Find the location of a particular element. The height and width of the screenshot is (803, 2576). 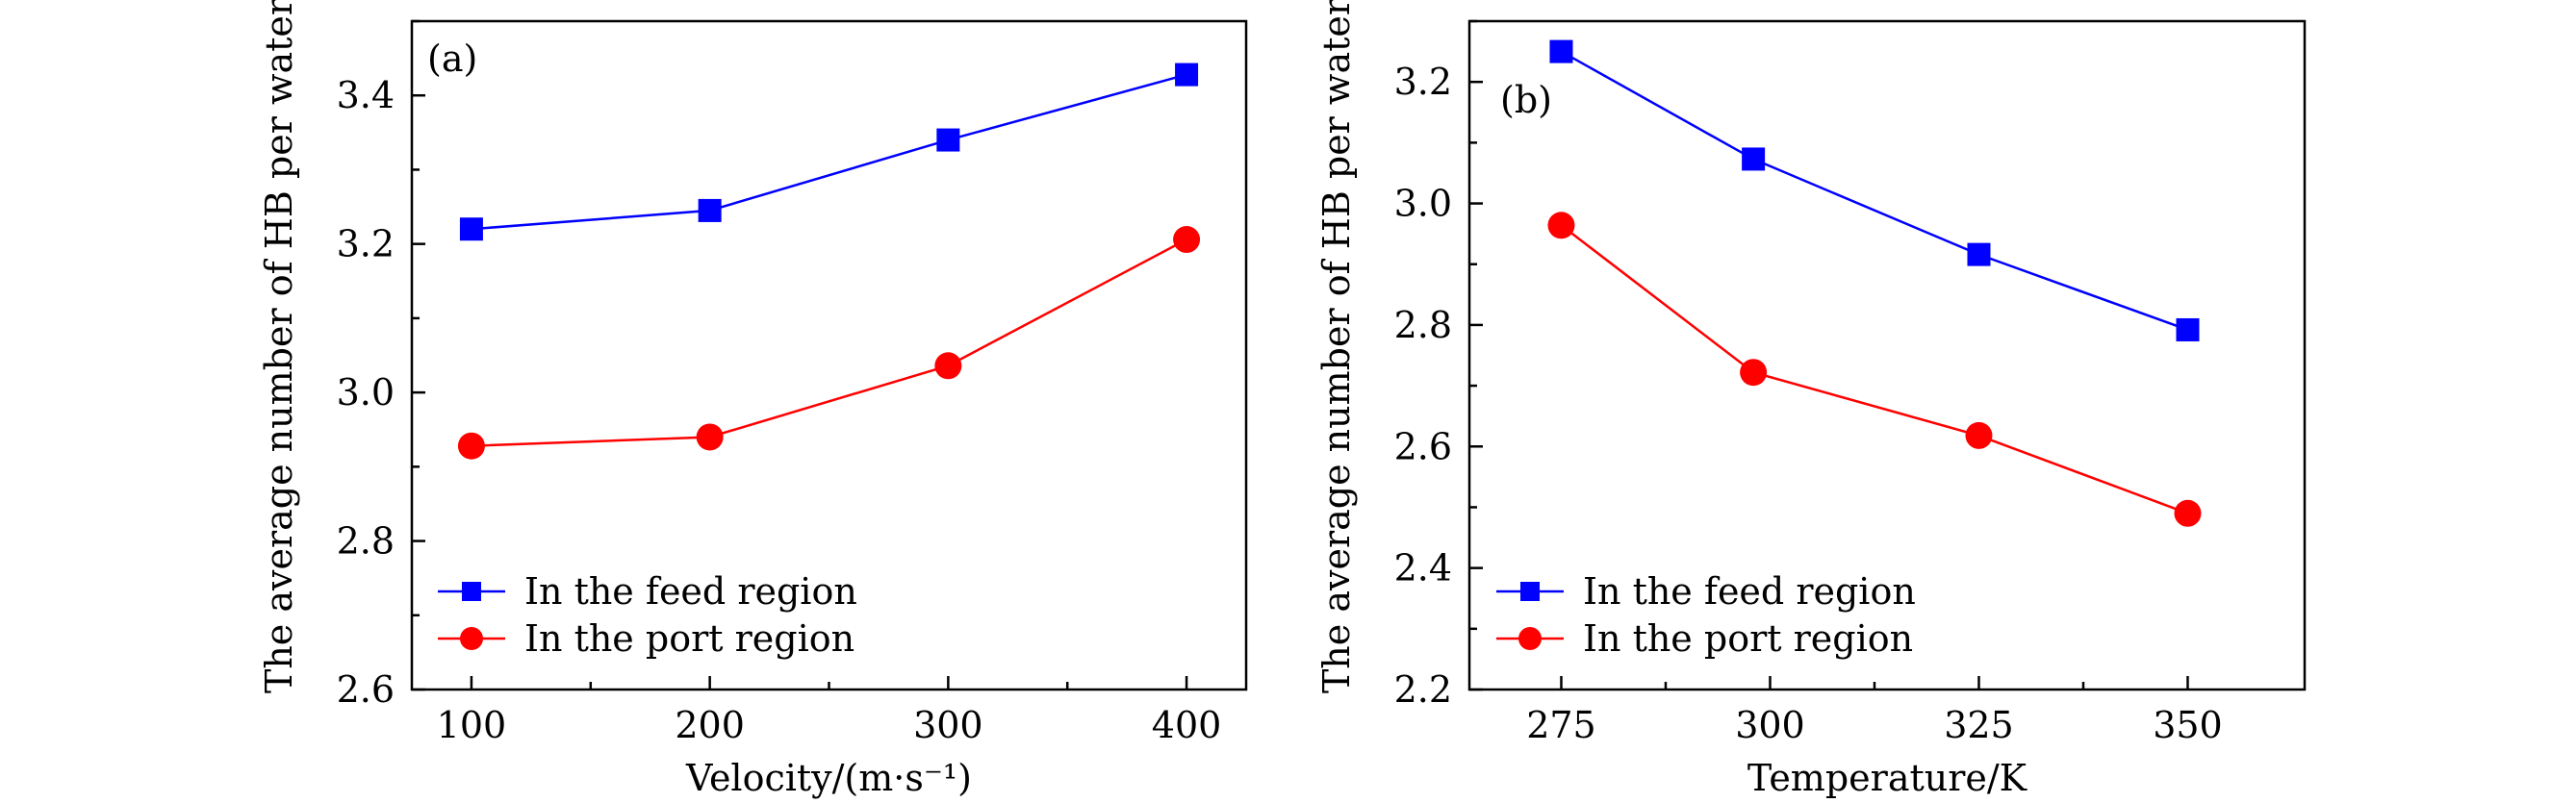

x-tick-label: 350 is located at coordinates (2188, 725).